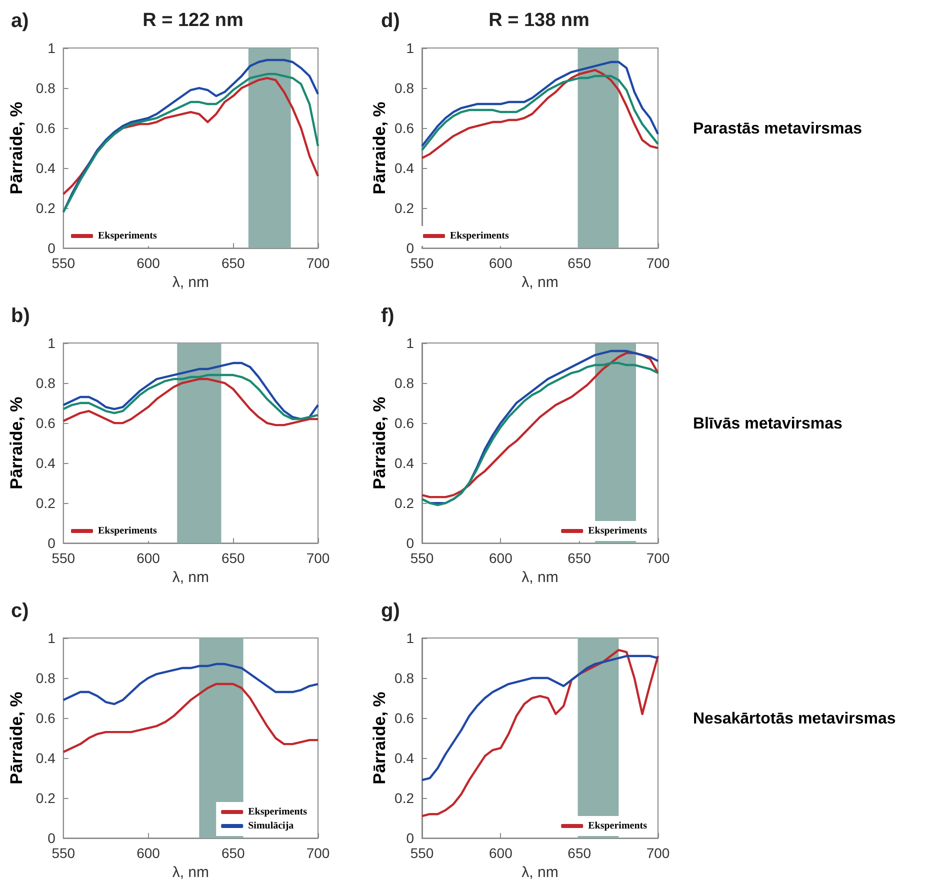 The image size is (948, 887). Describe the element at coordinates (777, 129) in the screenshot. I see `text: Parastās metavirsmas` at that location.